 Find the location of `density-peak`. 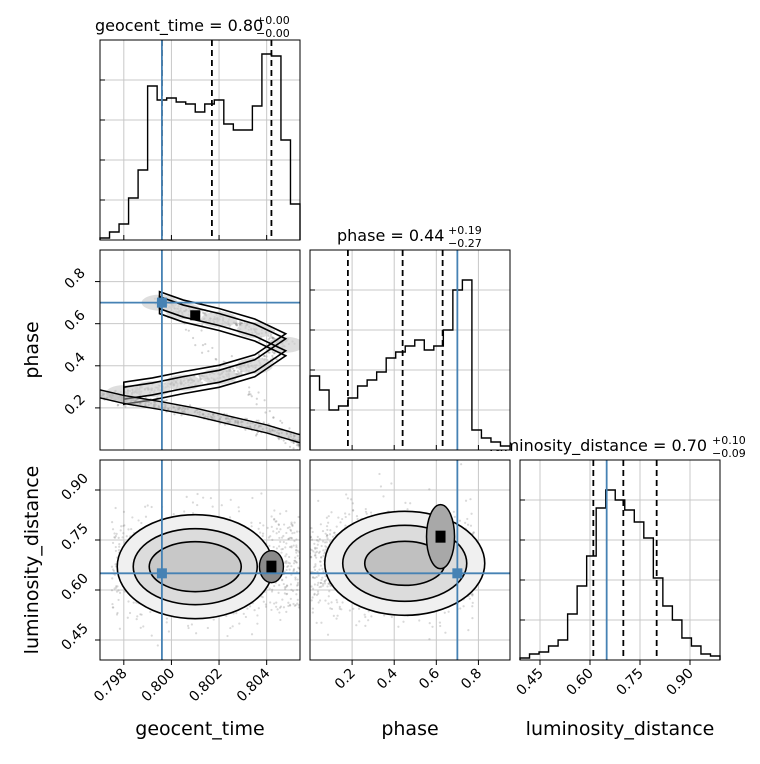

density-peak is located at coordinates (271, 566).